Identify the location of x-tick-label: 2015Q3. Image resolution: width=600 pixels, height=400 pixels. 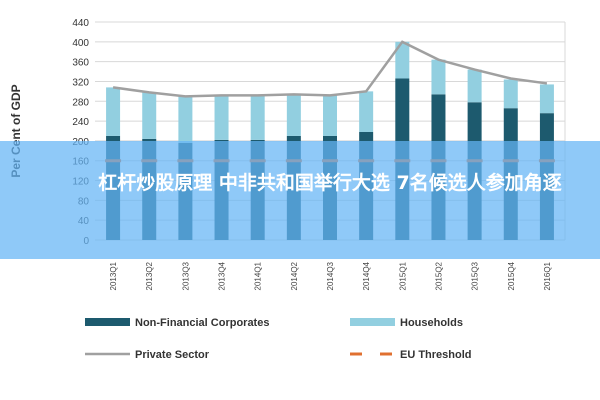
(475, 275).